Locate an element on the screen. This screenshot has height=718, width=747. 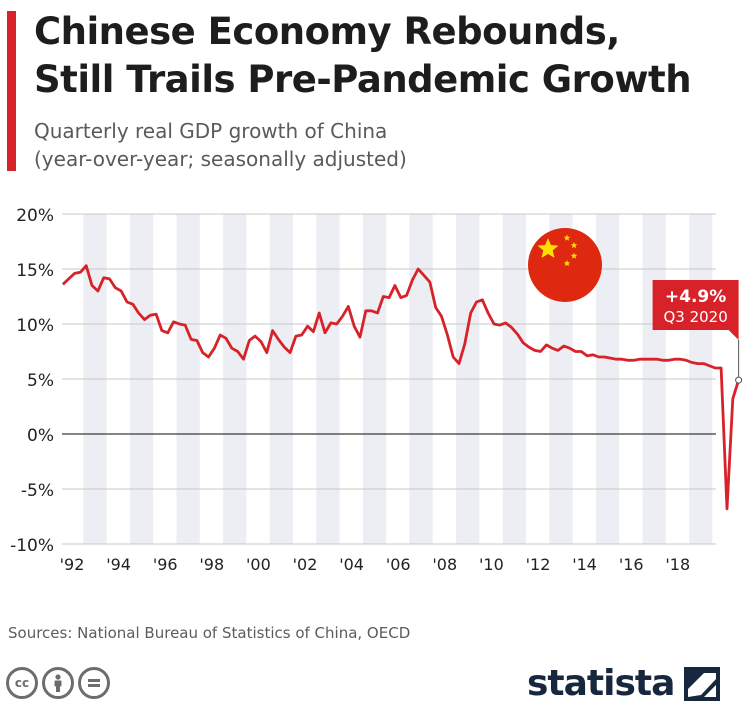
accent-bar is located at coordinates (11, 91).